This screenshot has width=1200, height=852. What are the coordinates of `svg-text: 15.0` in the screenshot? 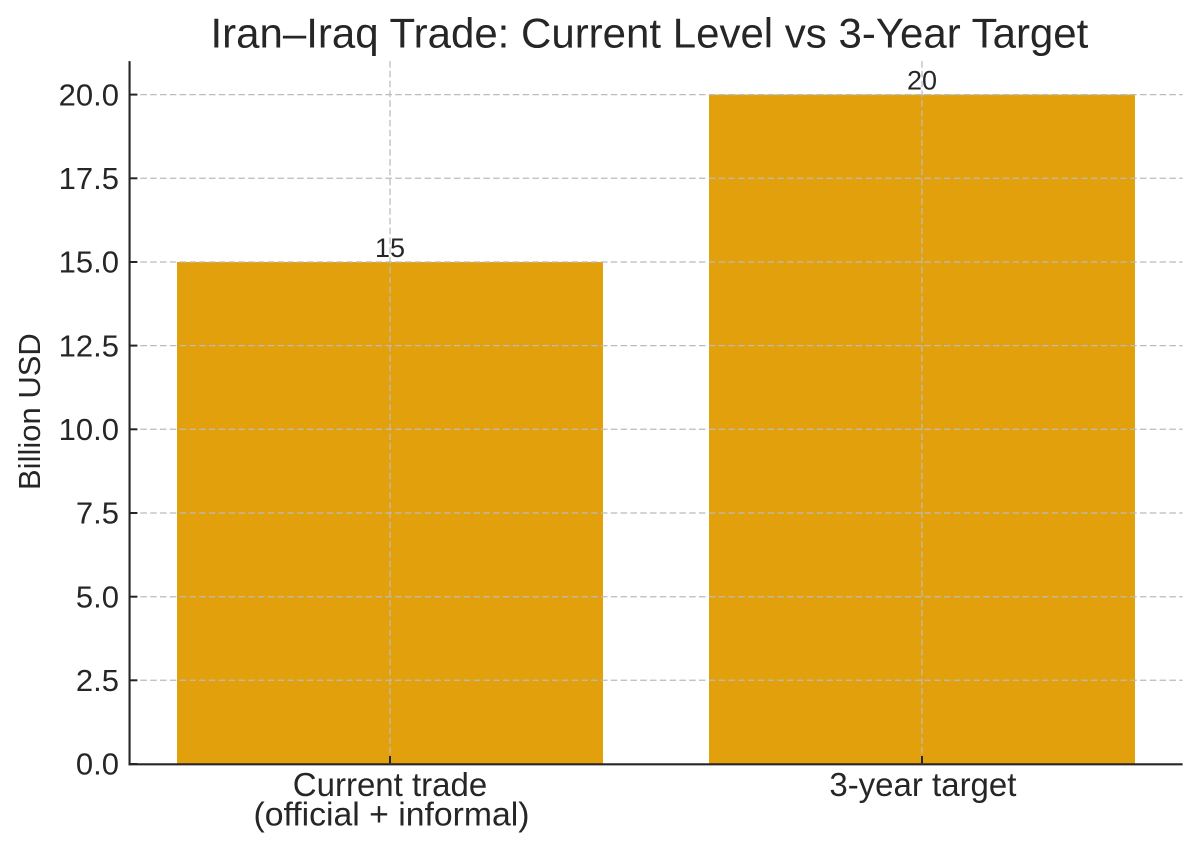 It's located at (89, 262).